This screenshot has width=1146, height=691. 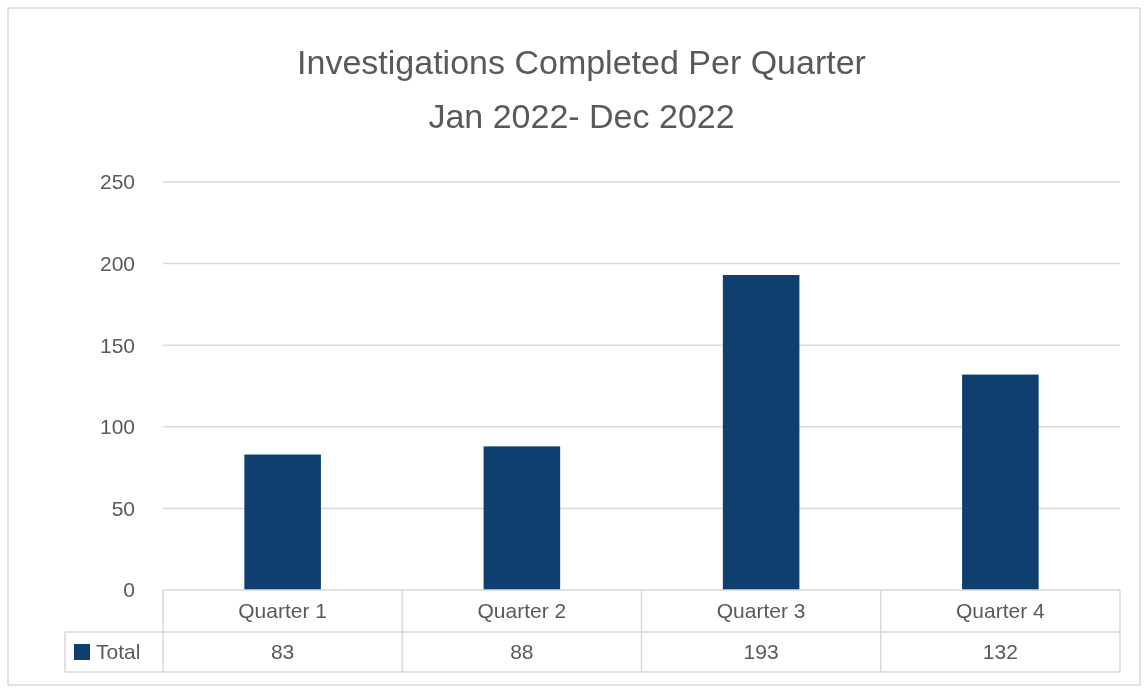 What do you see at coordinates (117, 427) in the screenshot?
I see `y-tick-label: 100` at bounding box center [117, 427].